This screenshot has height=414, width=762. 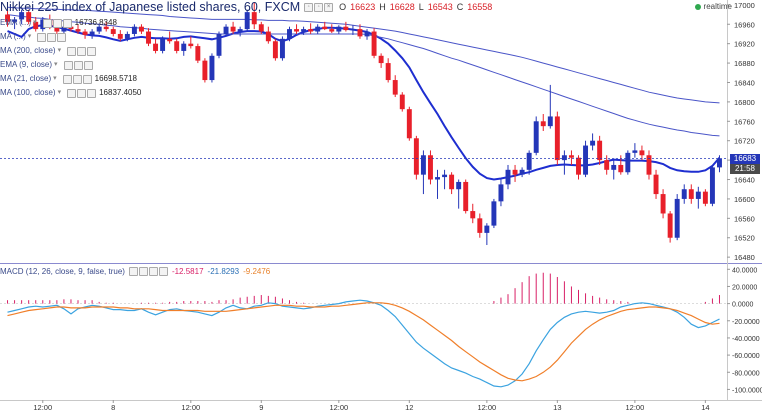 I want to click on indicator-row: EMA (...) ▾ 16736.8348, so click(x=70, y=23).